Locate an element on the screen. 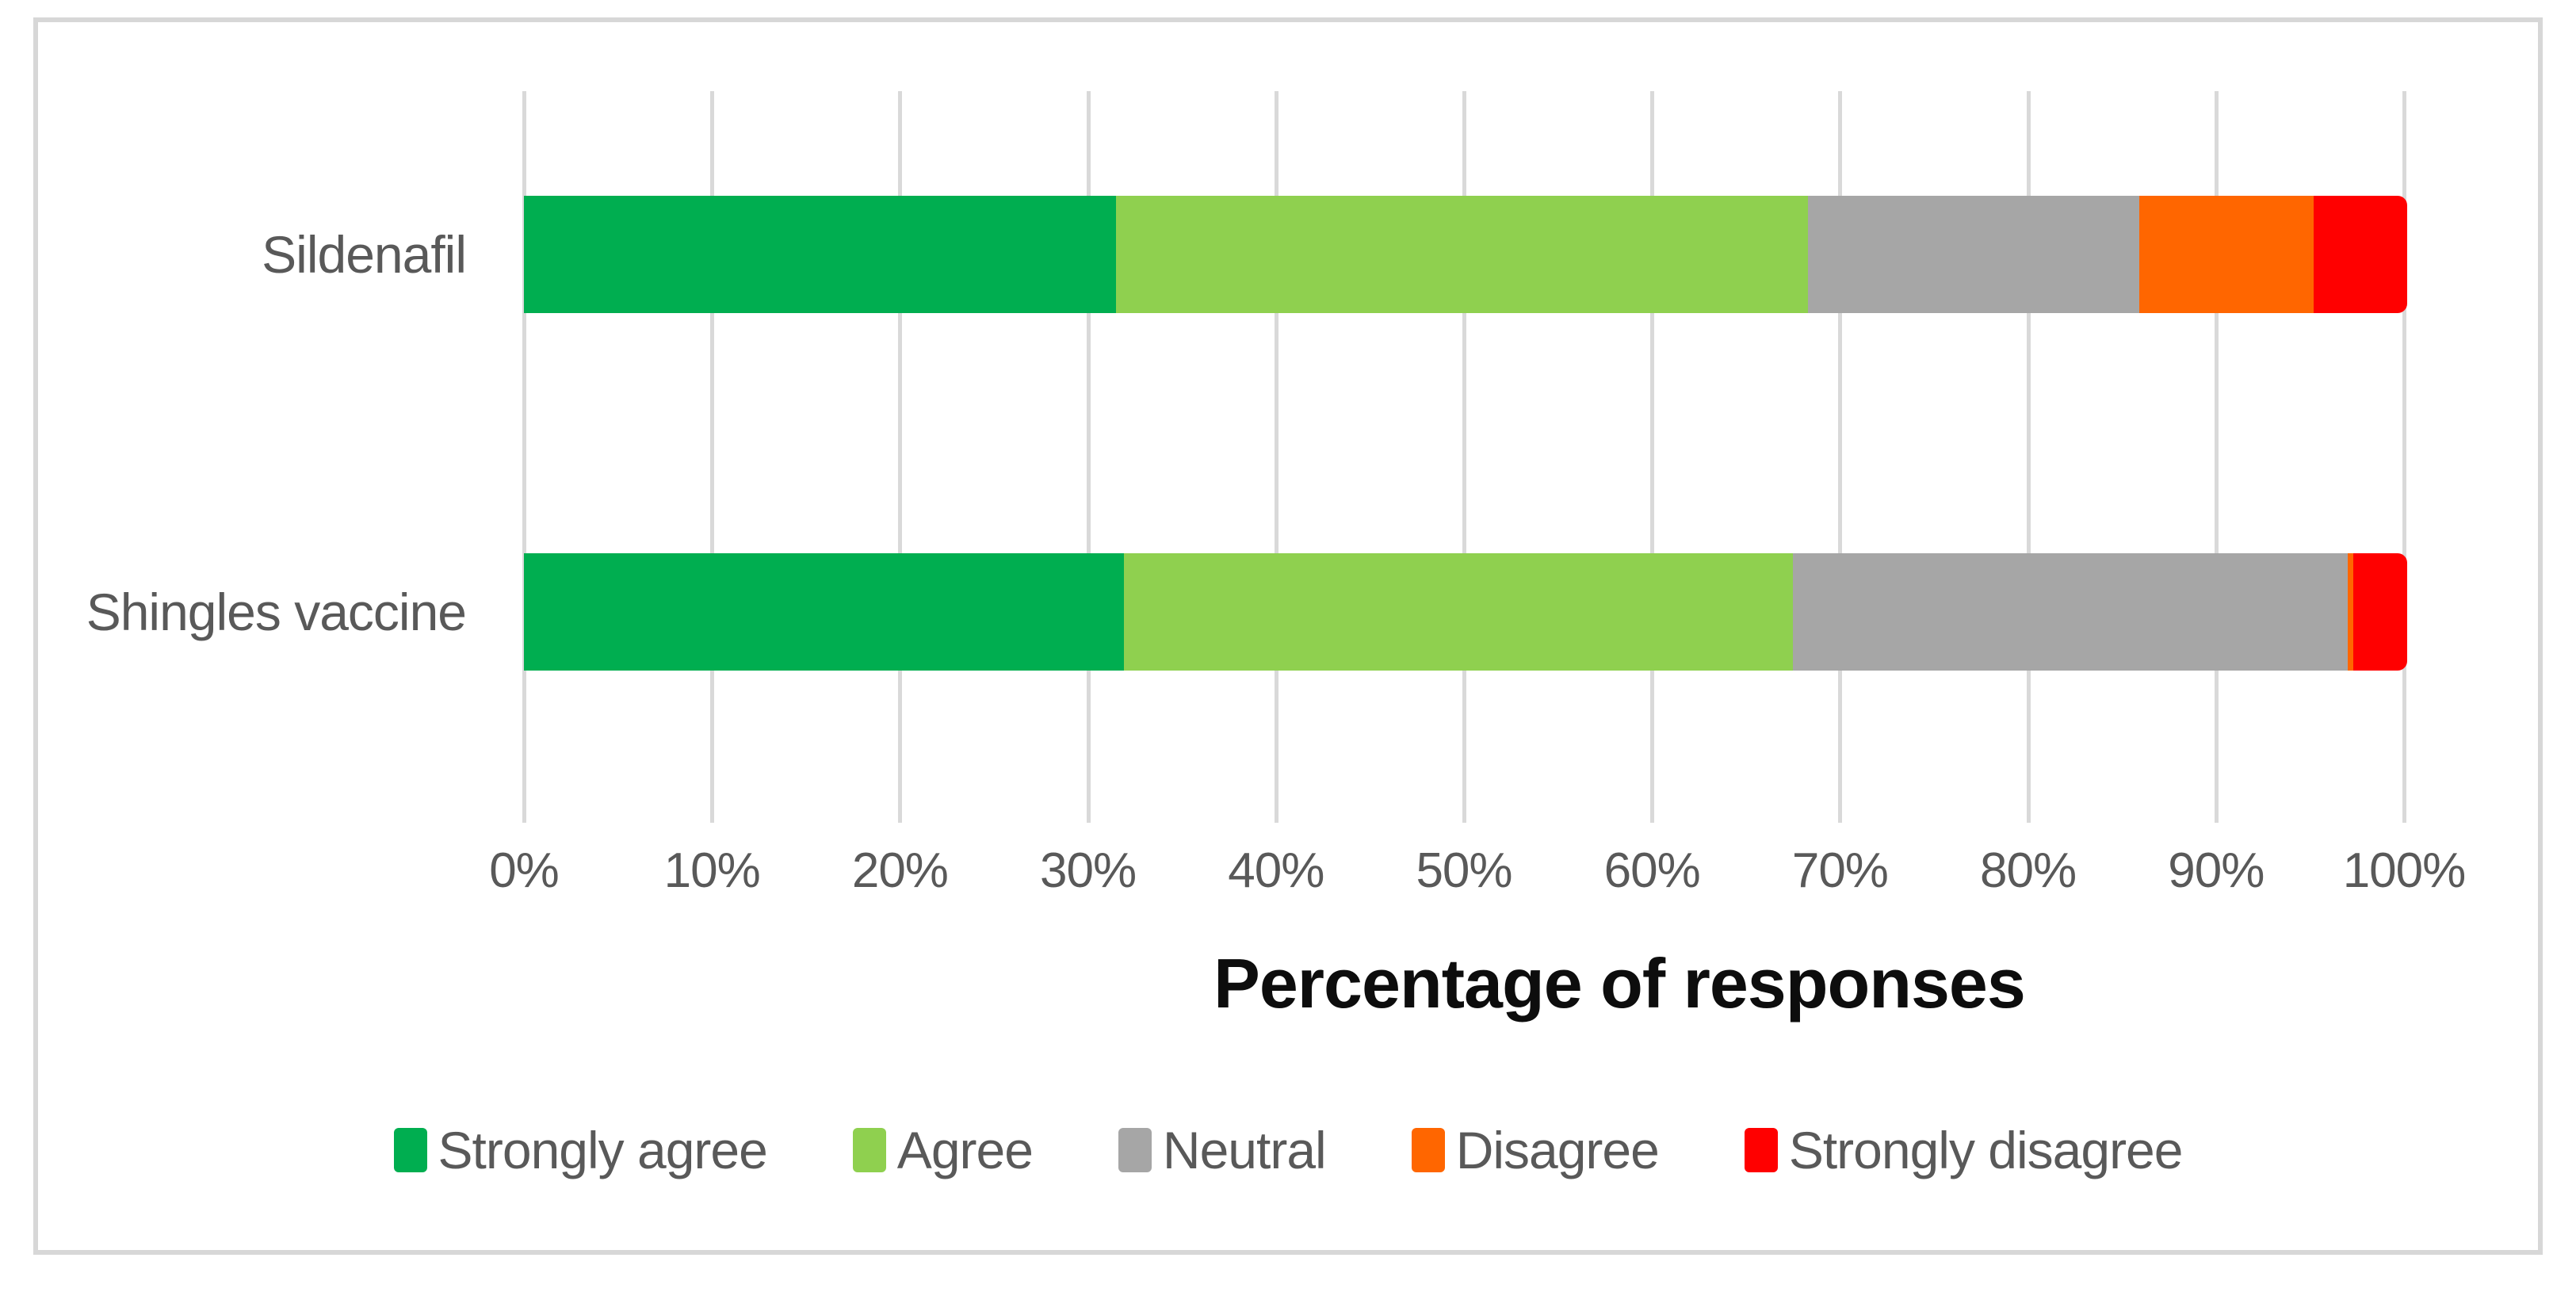 Image resolution: width=2576 pixels, height=1292 pixels. legend-item-disagree: Disagree is located at coordinates (1535, 1150).